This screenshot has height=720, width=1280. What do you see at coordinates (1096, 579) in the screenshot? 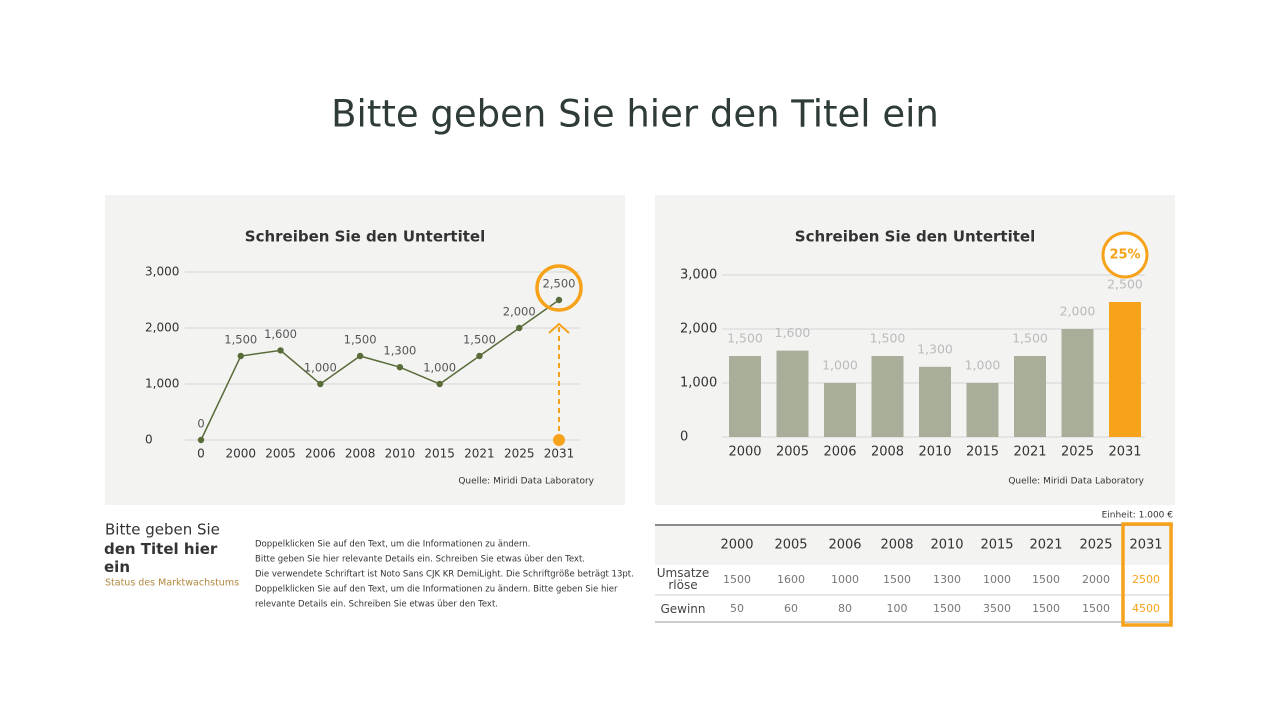
I see `table-cell: 2000` at bounding box center [1096, 579].